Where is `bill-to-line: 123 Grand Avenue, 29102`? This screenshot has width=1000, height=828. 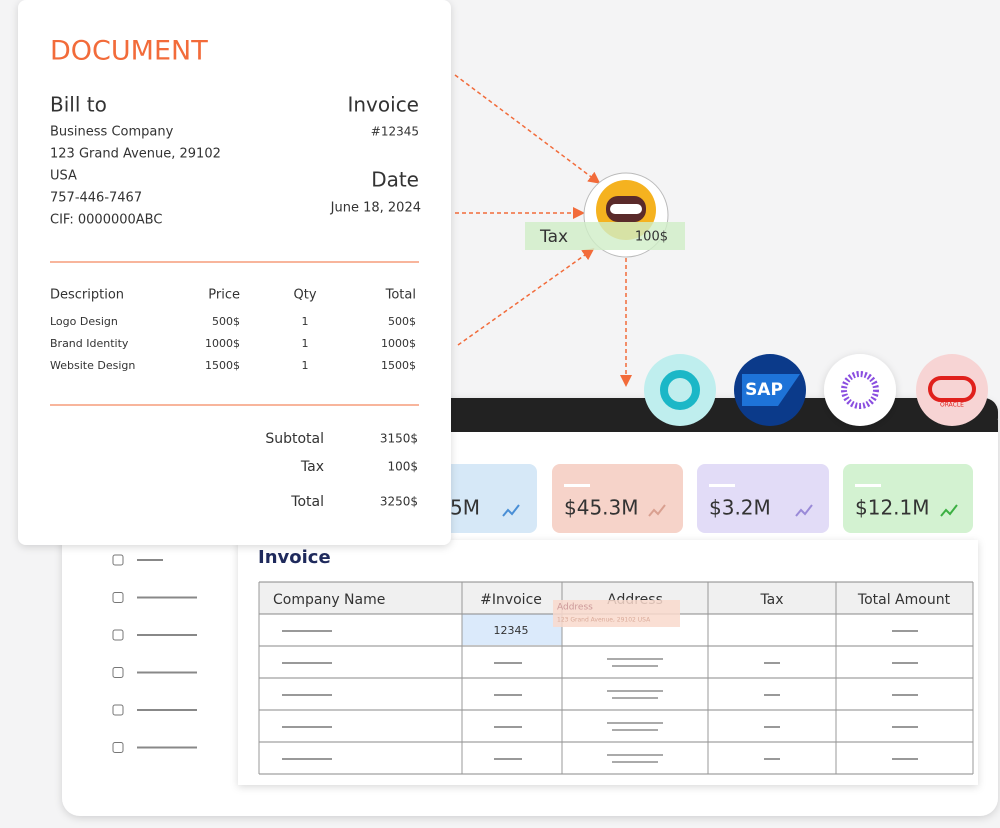 bill-to-line: 123 Grand Avenue, 29102 is located at coordinates (135, 154).